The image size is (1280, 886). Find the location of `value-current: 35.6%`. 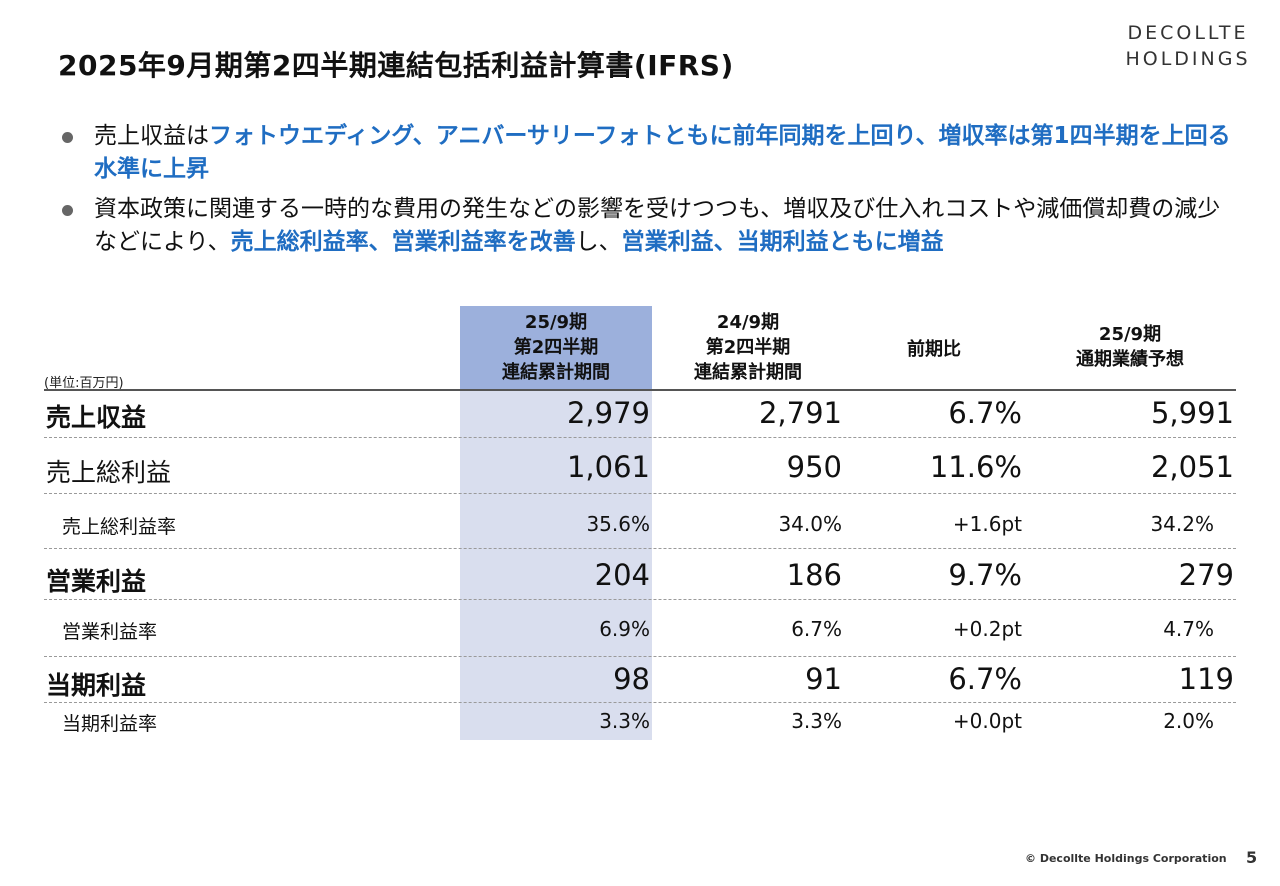

value-current: 35.6% is located at coordinates (618, 524).